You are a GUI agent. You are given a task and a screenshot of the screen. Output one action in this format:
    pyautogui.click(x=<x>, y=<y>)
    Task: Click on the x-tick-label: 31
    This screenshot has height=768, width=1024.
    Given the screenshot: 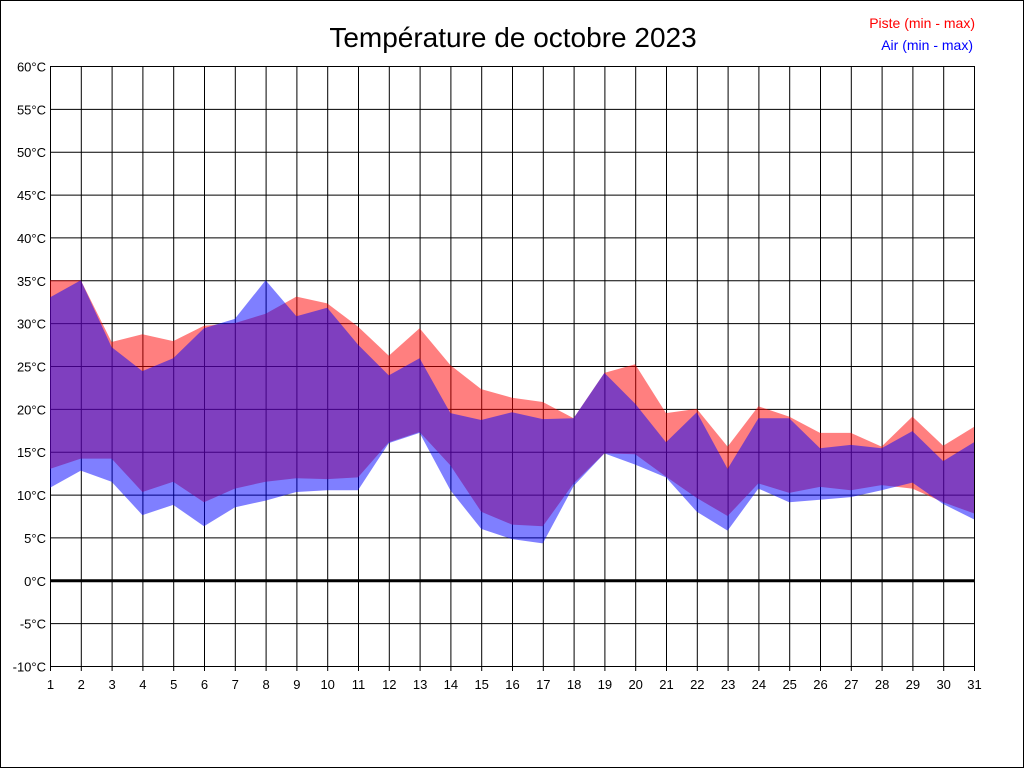 What is the action you would take?
    pyautogui.click(x=974, y=684)
    